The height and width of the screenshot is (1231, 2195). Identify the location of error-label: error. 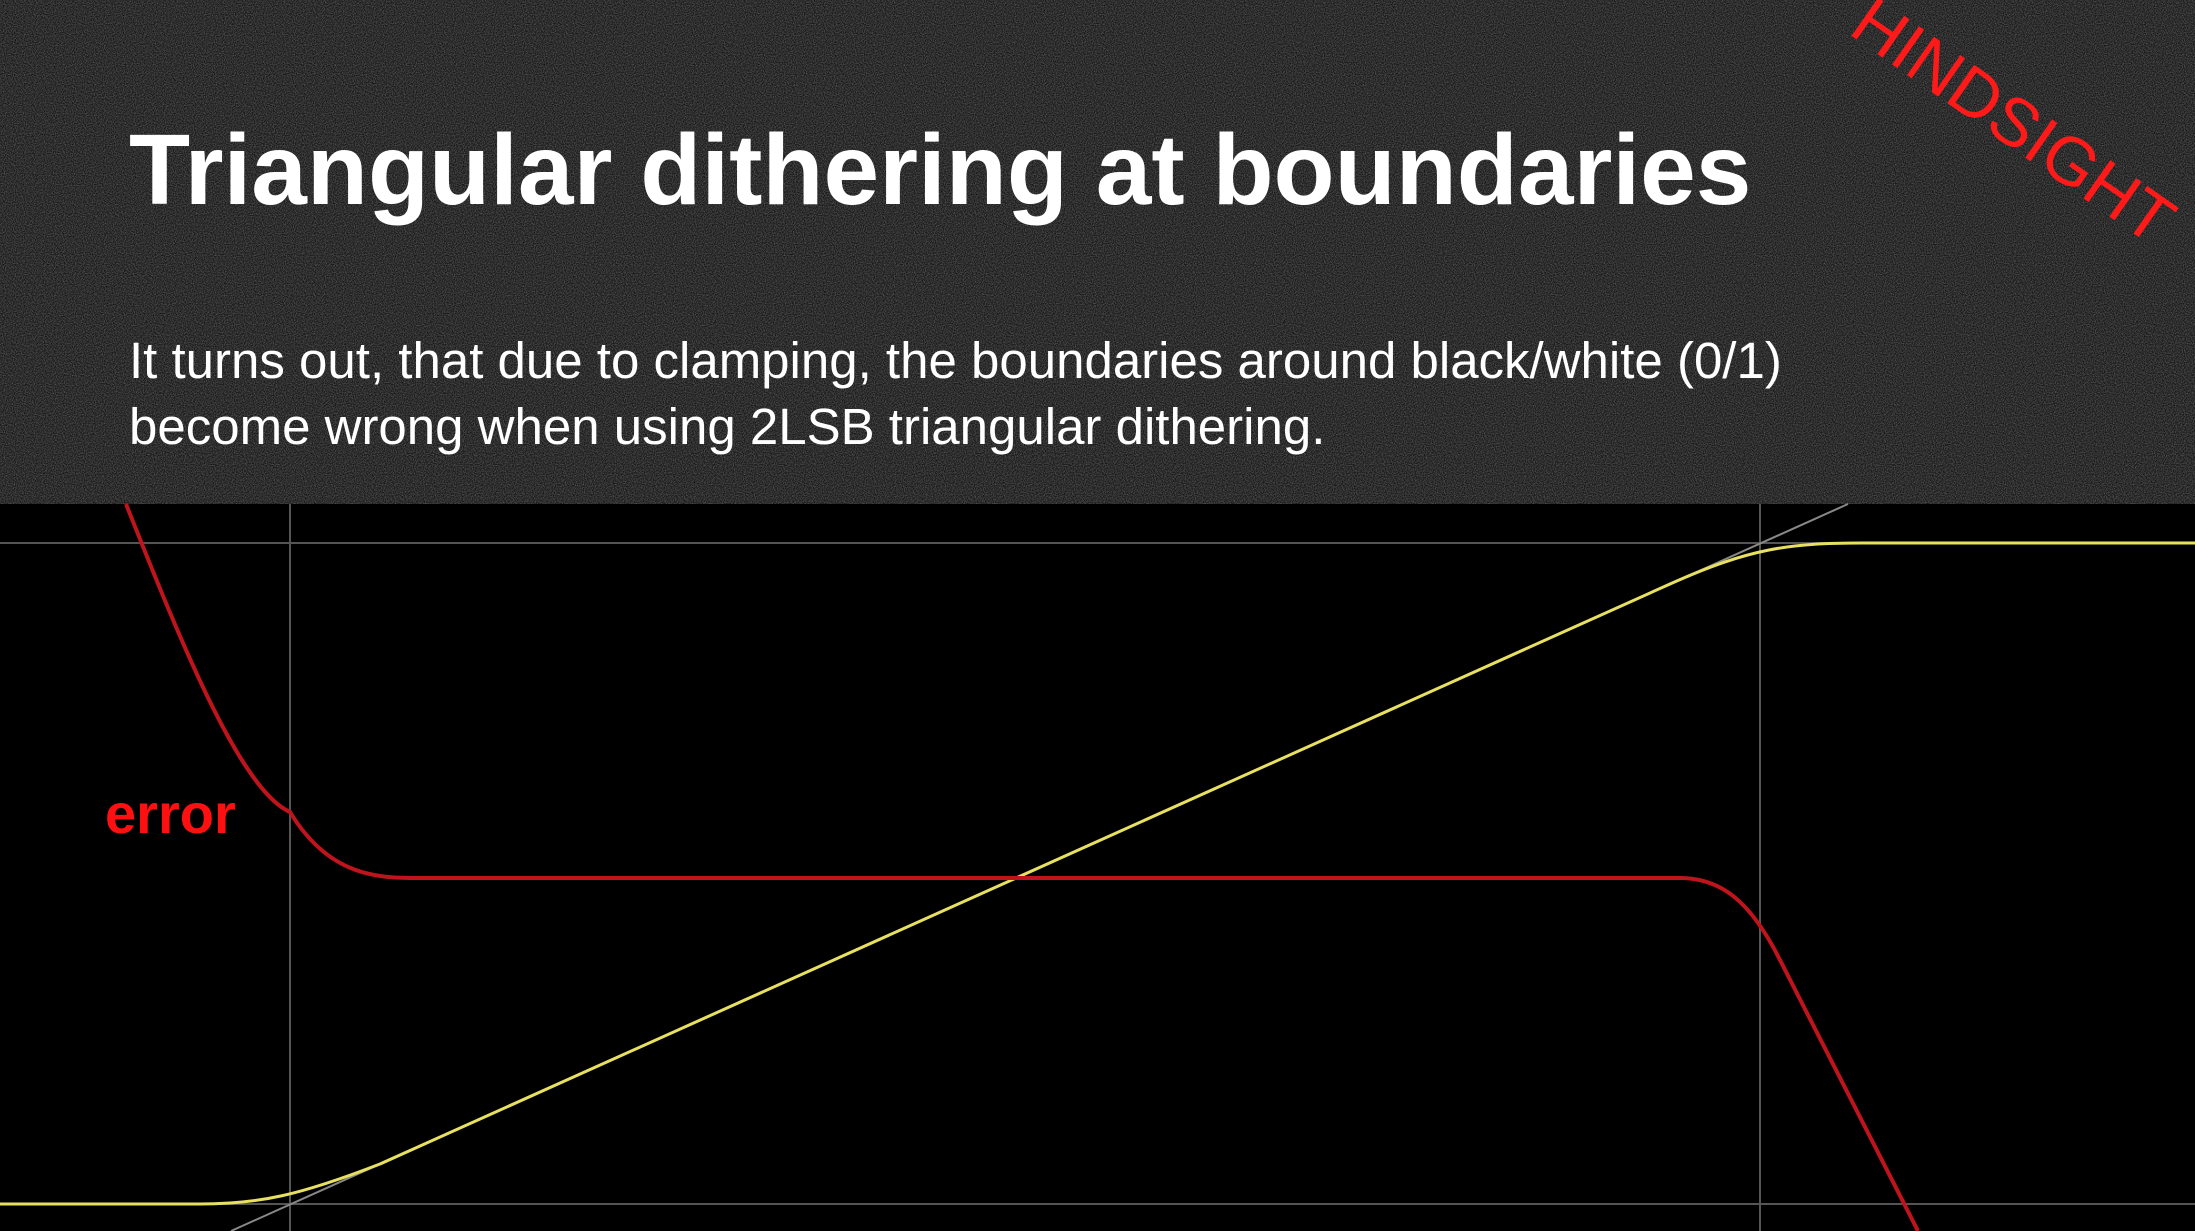
(170, 813).